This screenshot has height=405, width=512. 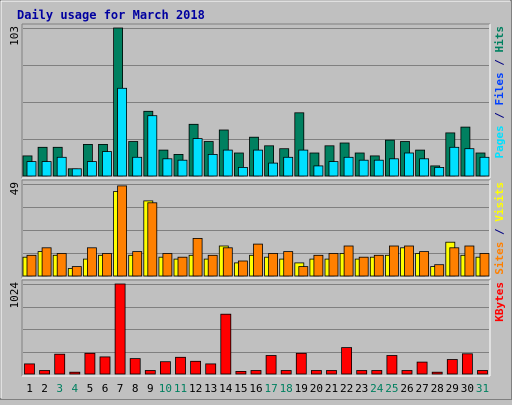 I want to click on x-tick-label: 9, so click(x=150, y=388).